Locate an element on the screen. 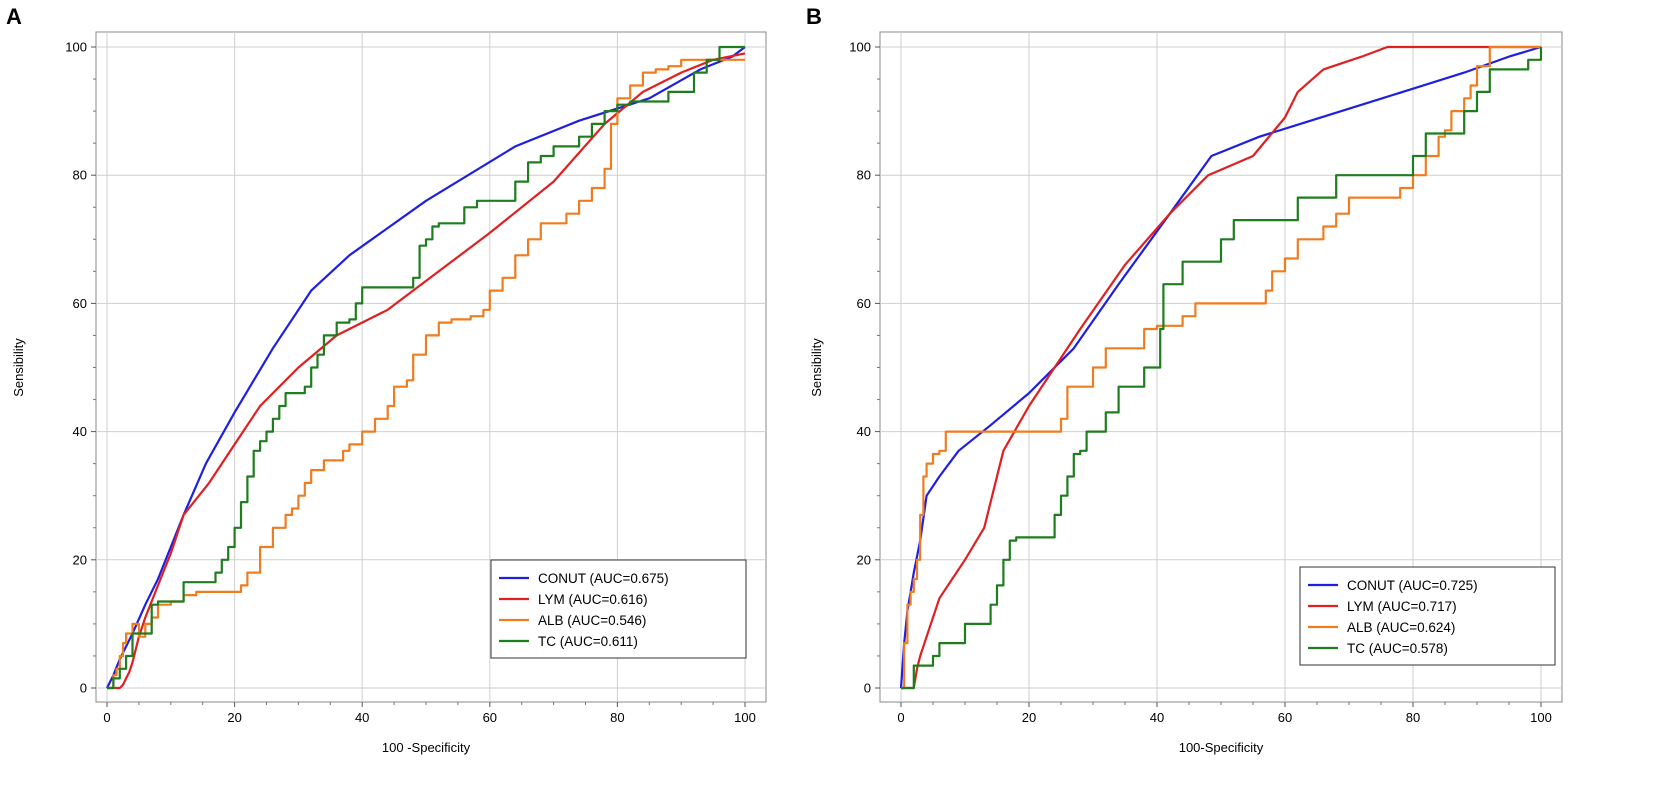  x-axis-label: 100 -Specificity is located at coordinates (426, 747).